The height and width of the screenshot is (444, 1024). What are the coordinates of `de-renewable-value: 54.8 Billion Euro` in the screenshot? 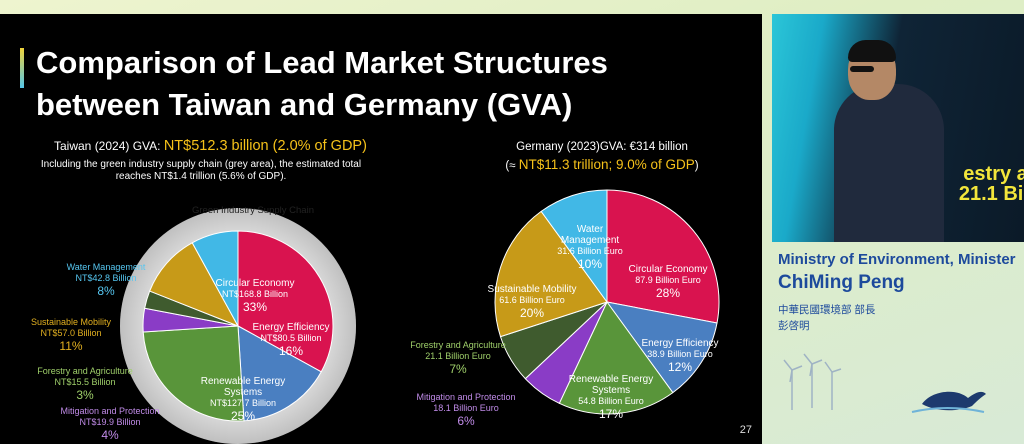 It's located at (611, 401).